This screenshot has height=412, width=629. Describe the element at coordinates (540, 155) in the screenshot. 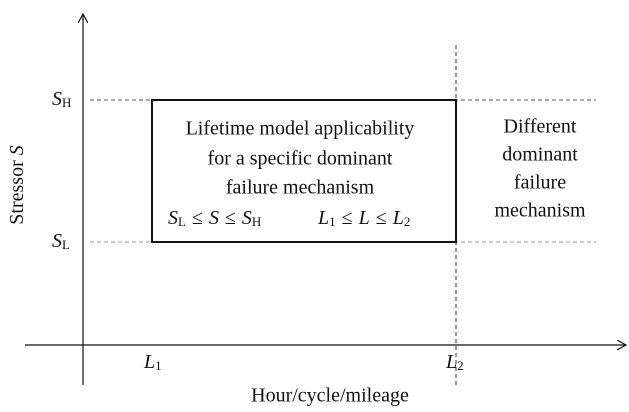

I see `outside-text: dominant` at that location.